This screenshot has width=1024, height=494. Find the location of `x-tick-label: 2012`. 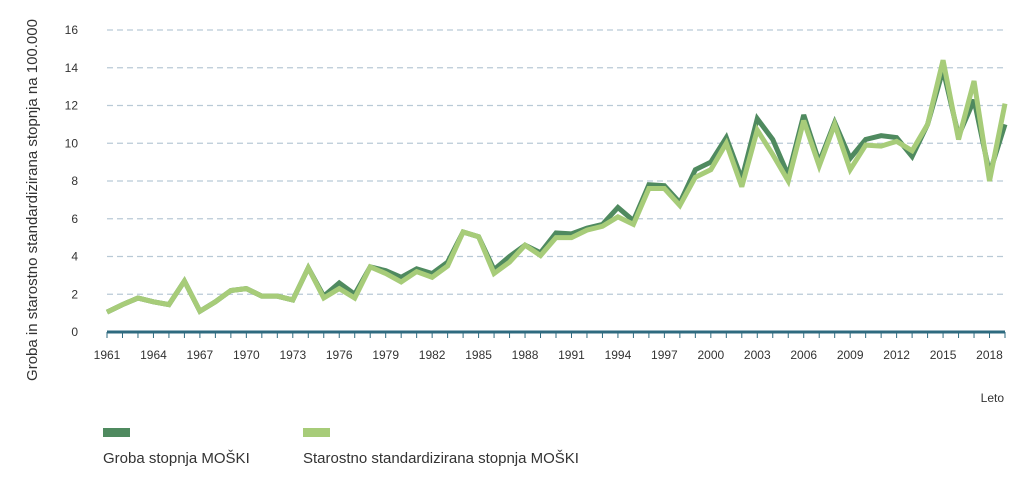

x-tick-label: 2012 is located at coordinates (896, 355).